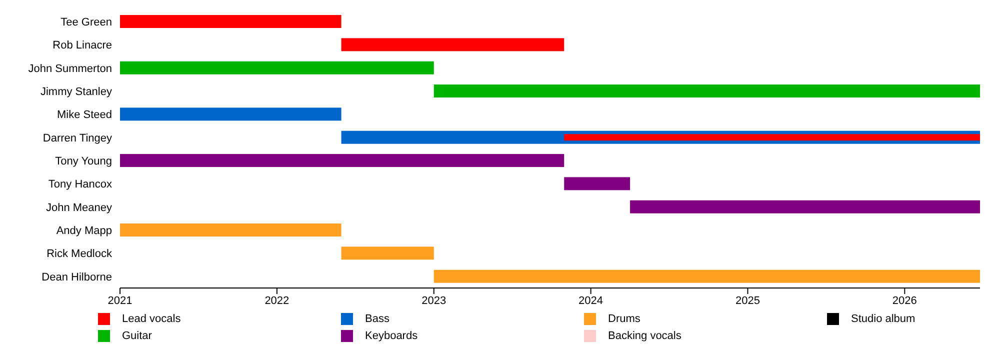 This screenshot has width=1000, height=354. Describe the element at coordinates (591, 300) in the screenshot. I see `x-tick-label: 2024` at that location.